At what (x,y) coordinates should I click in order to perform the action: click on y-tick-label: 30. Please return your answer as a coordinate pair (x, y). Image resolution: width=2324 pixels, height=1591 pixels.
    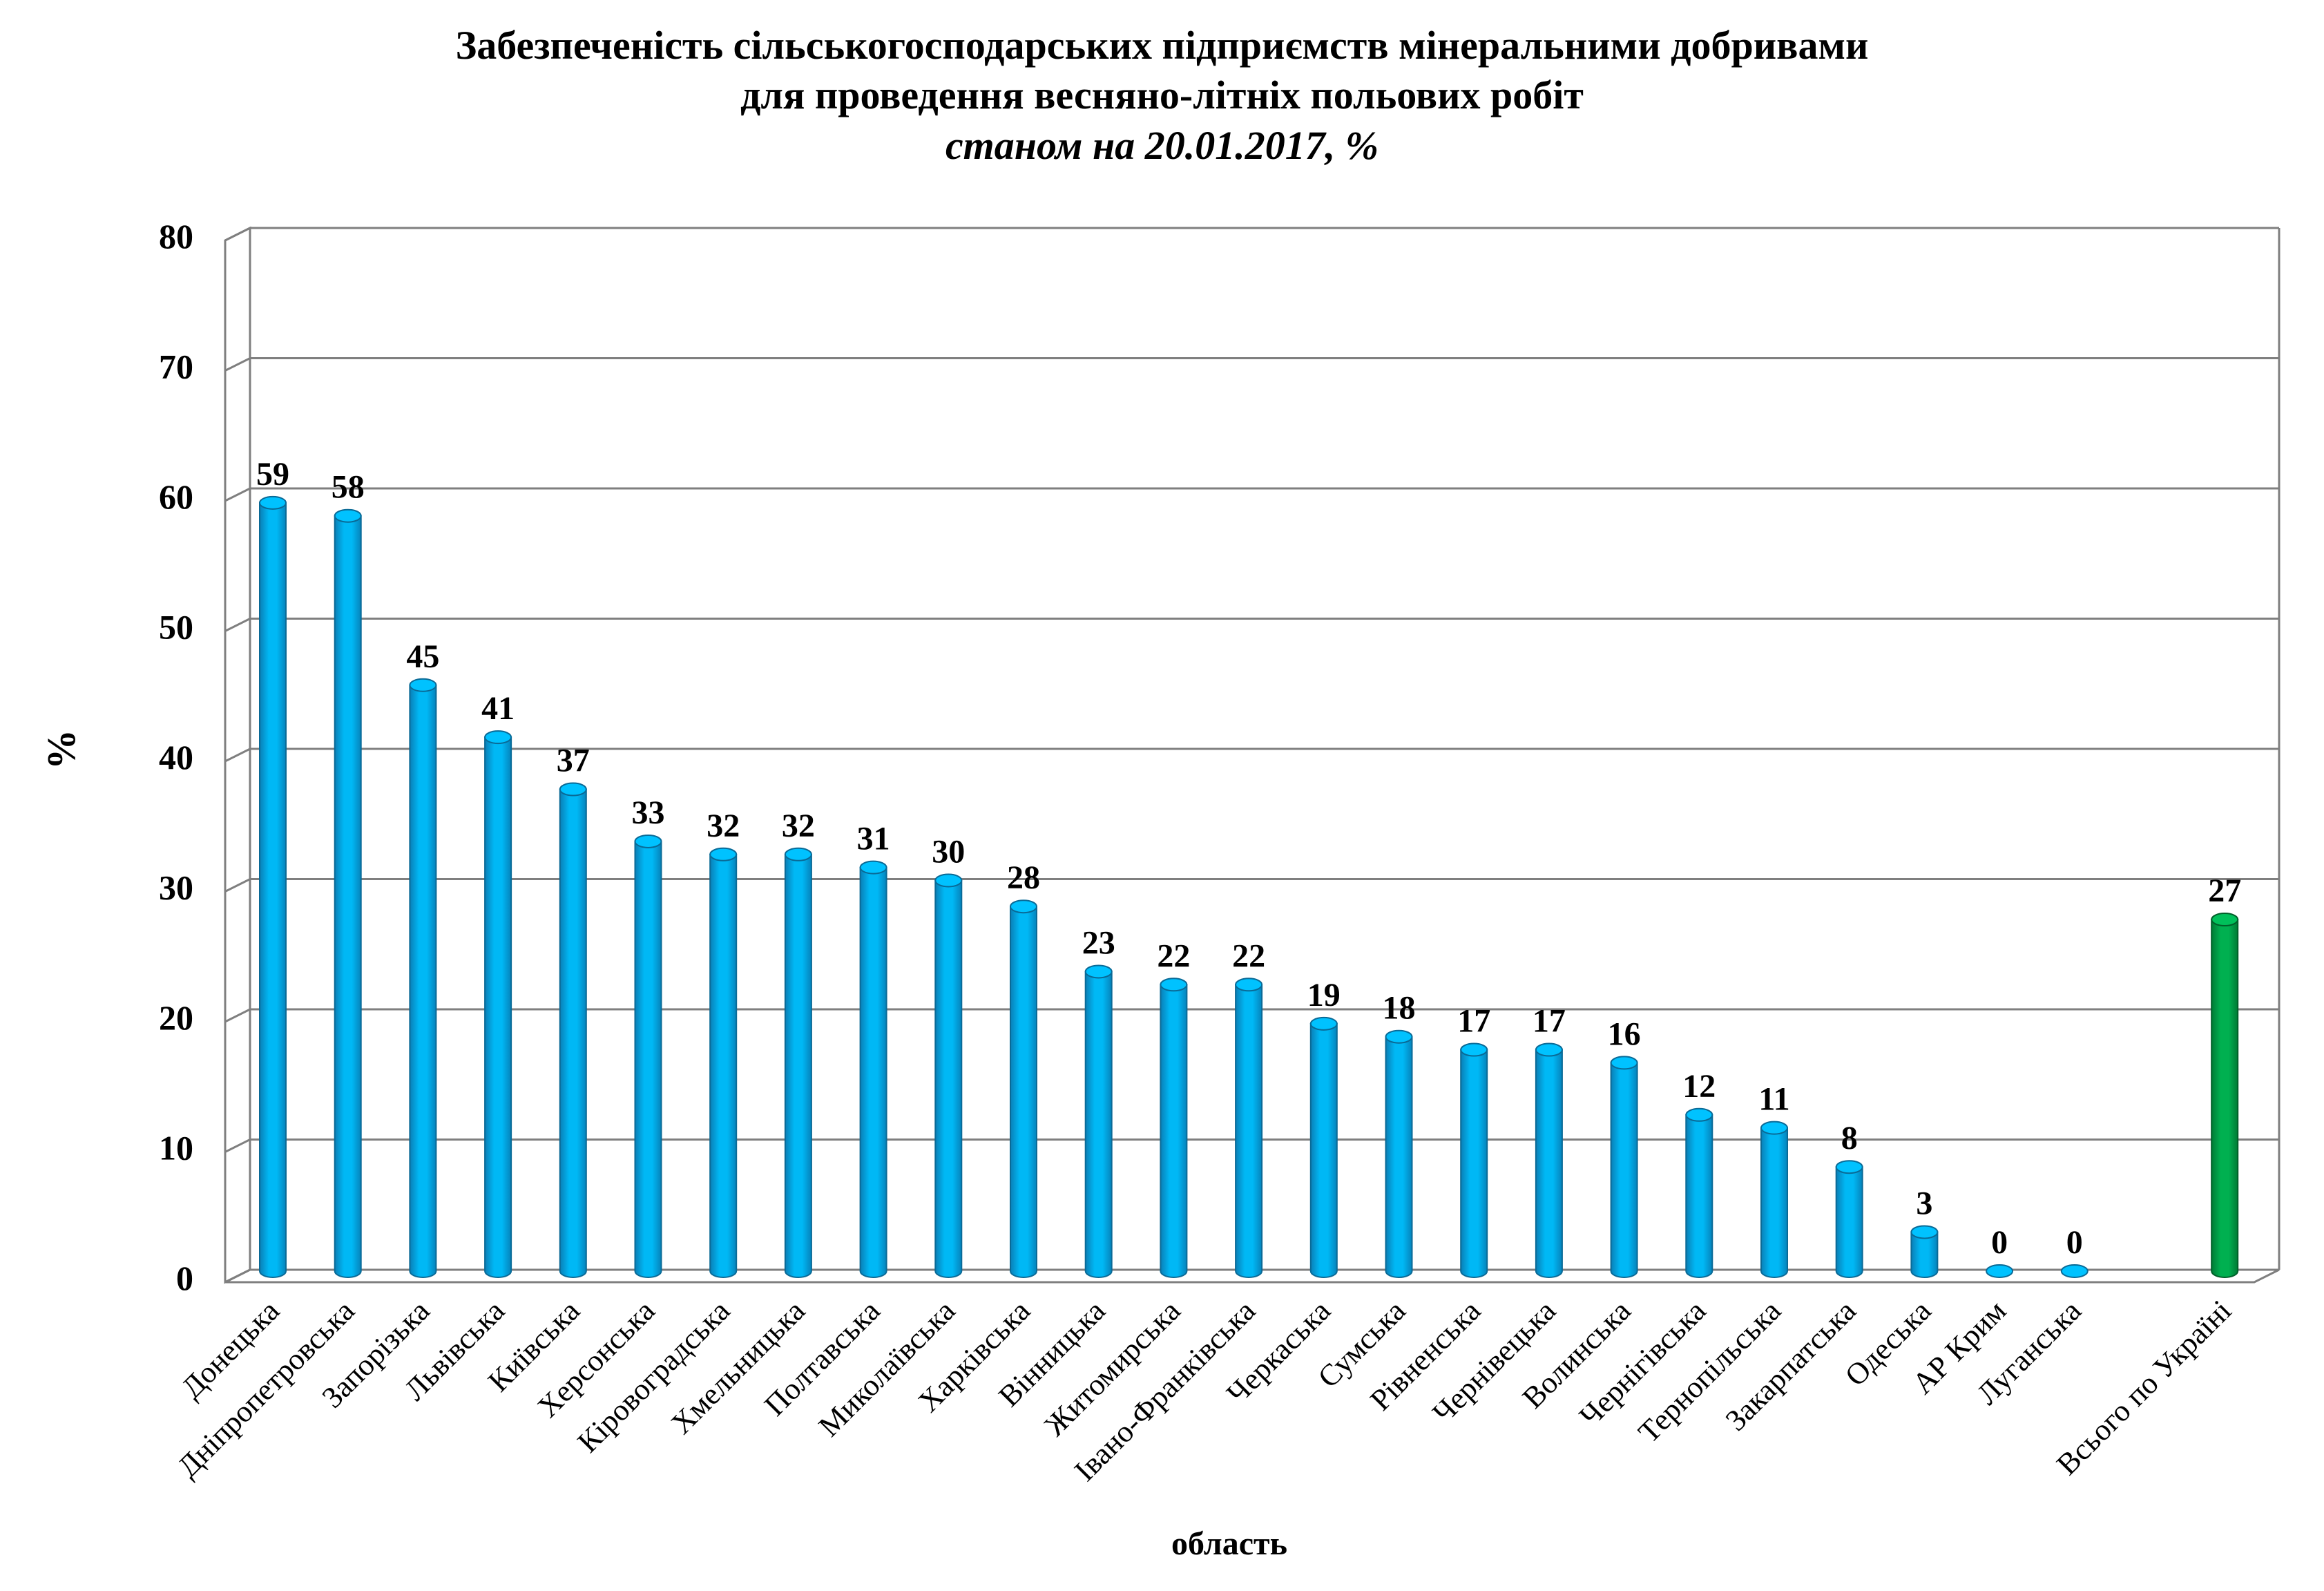
    Looking at the image, I should click on (176, 887).